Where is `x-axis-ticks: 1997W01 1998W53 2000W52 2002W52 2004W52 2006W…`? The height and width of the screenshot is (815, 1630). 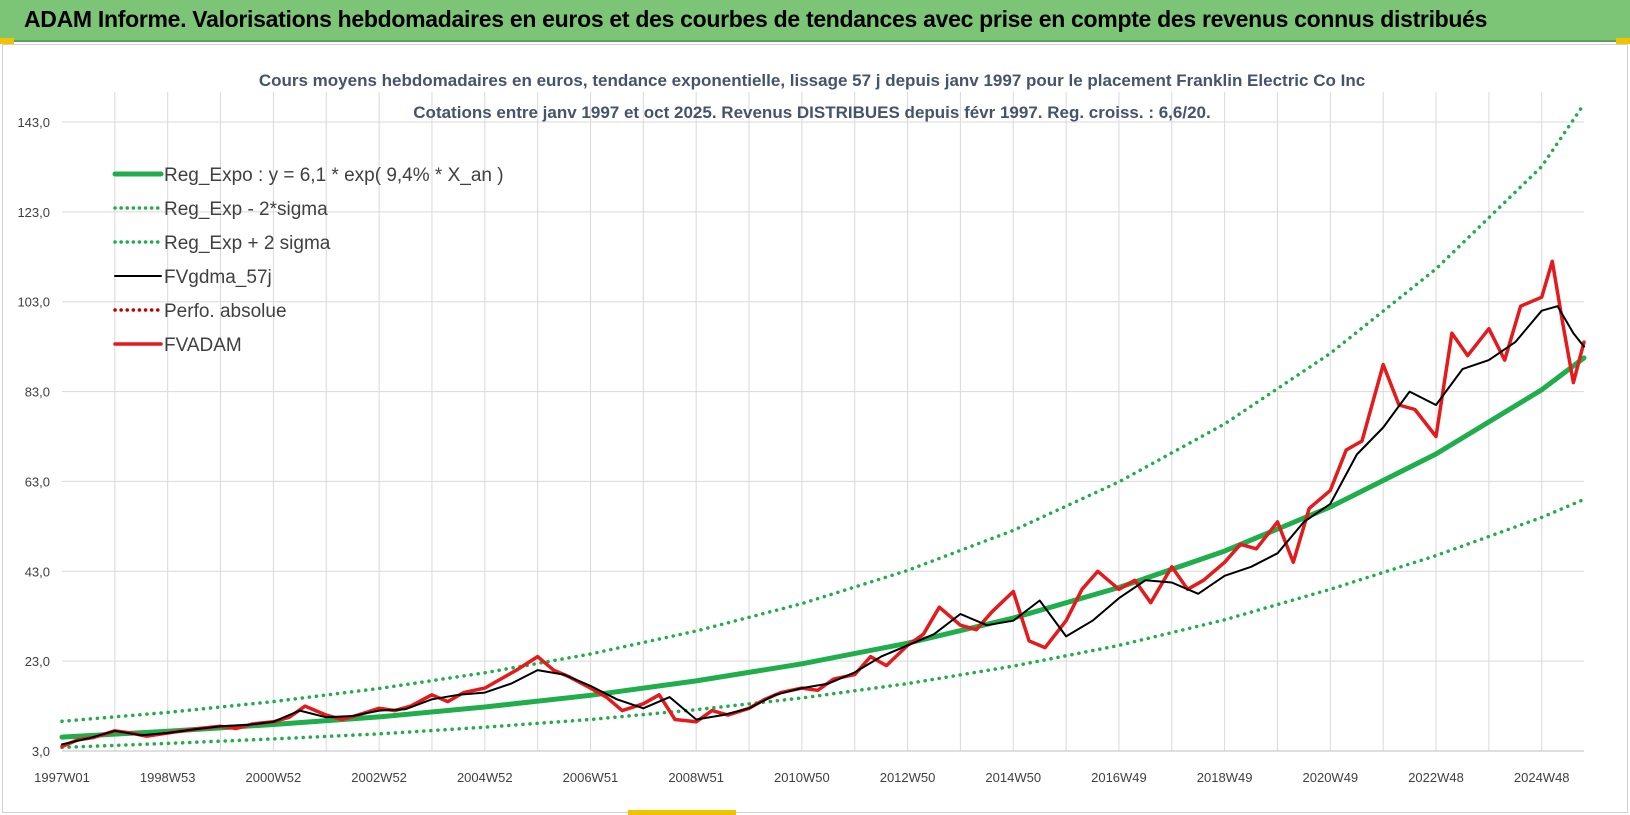
x-axis-ticks: 1997W01 1998W53 2000W52 2002W52 2004W52 2006W… is located at coordinates (801, 777).